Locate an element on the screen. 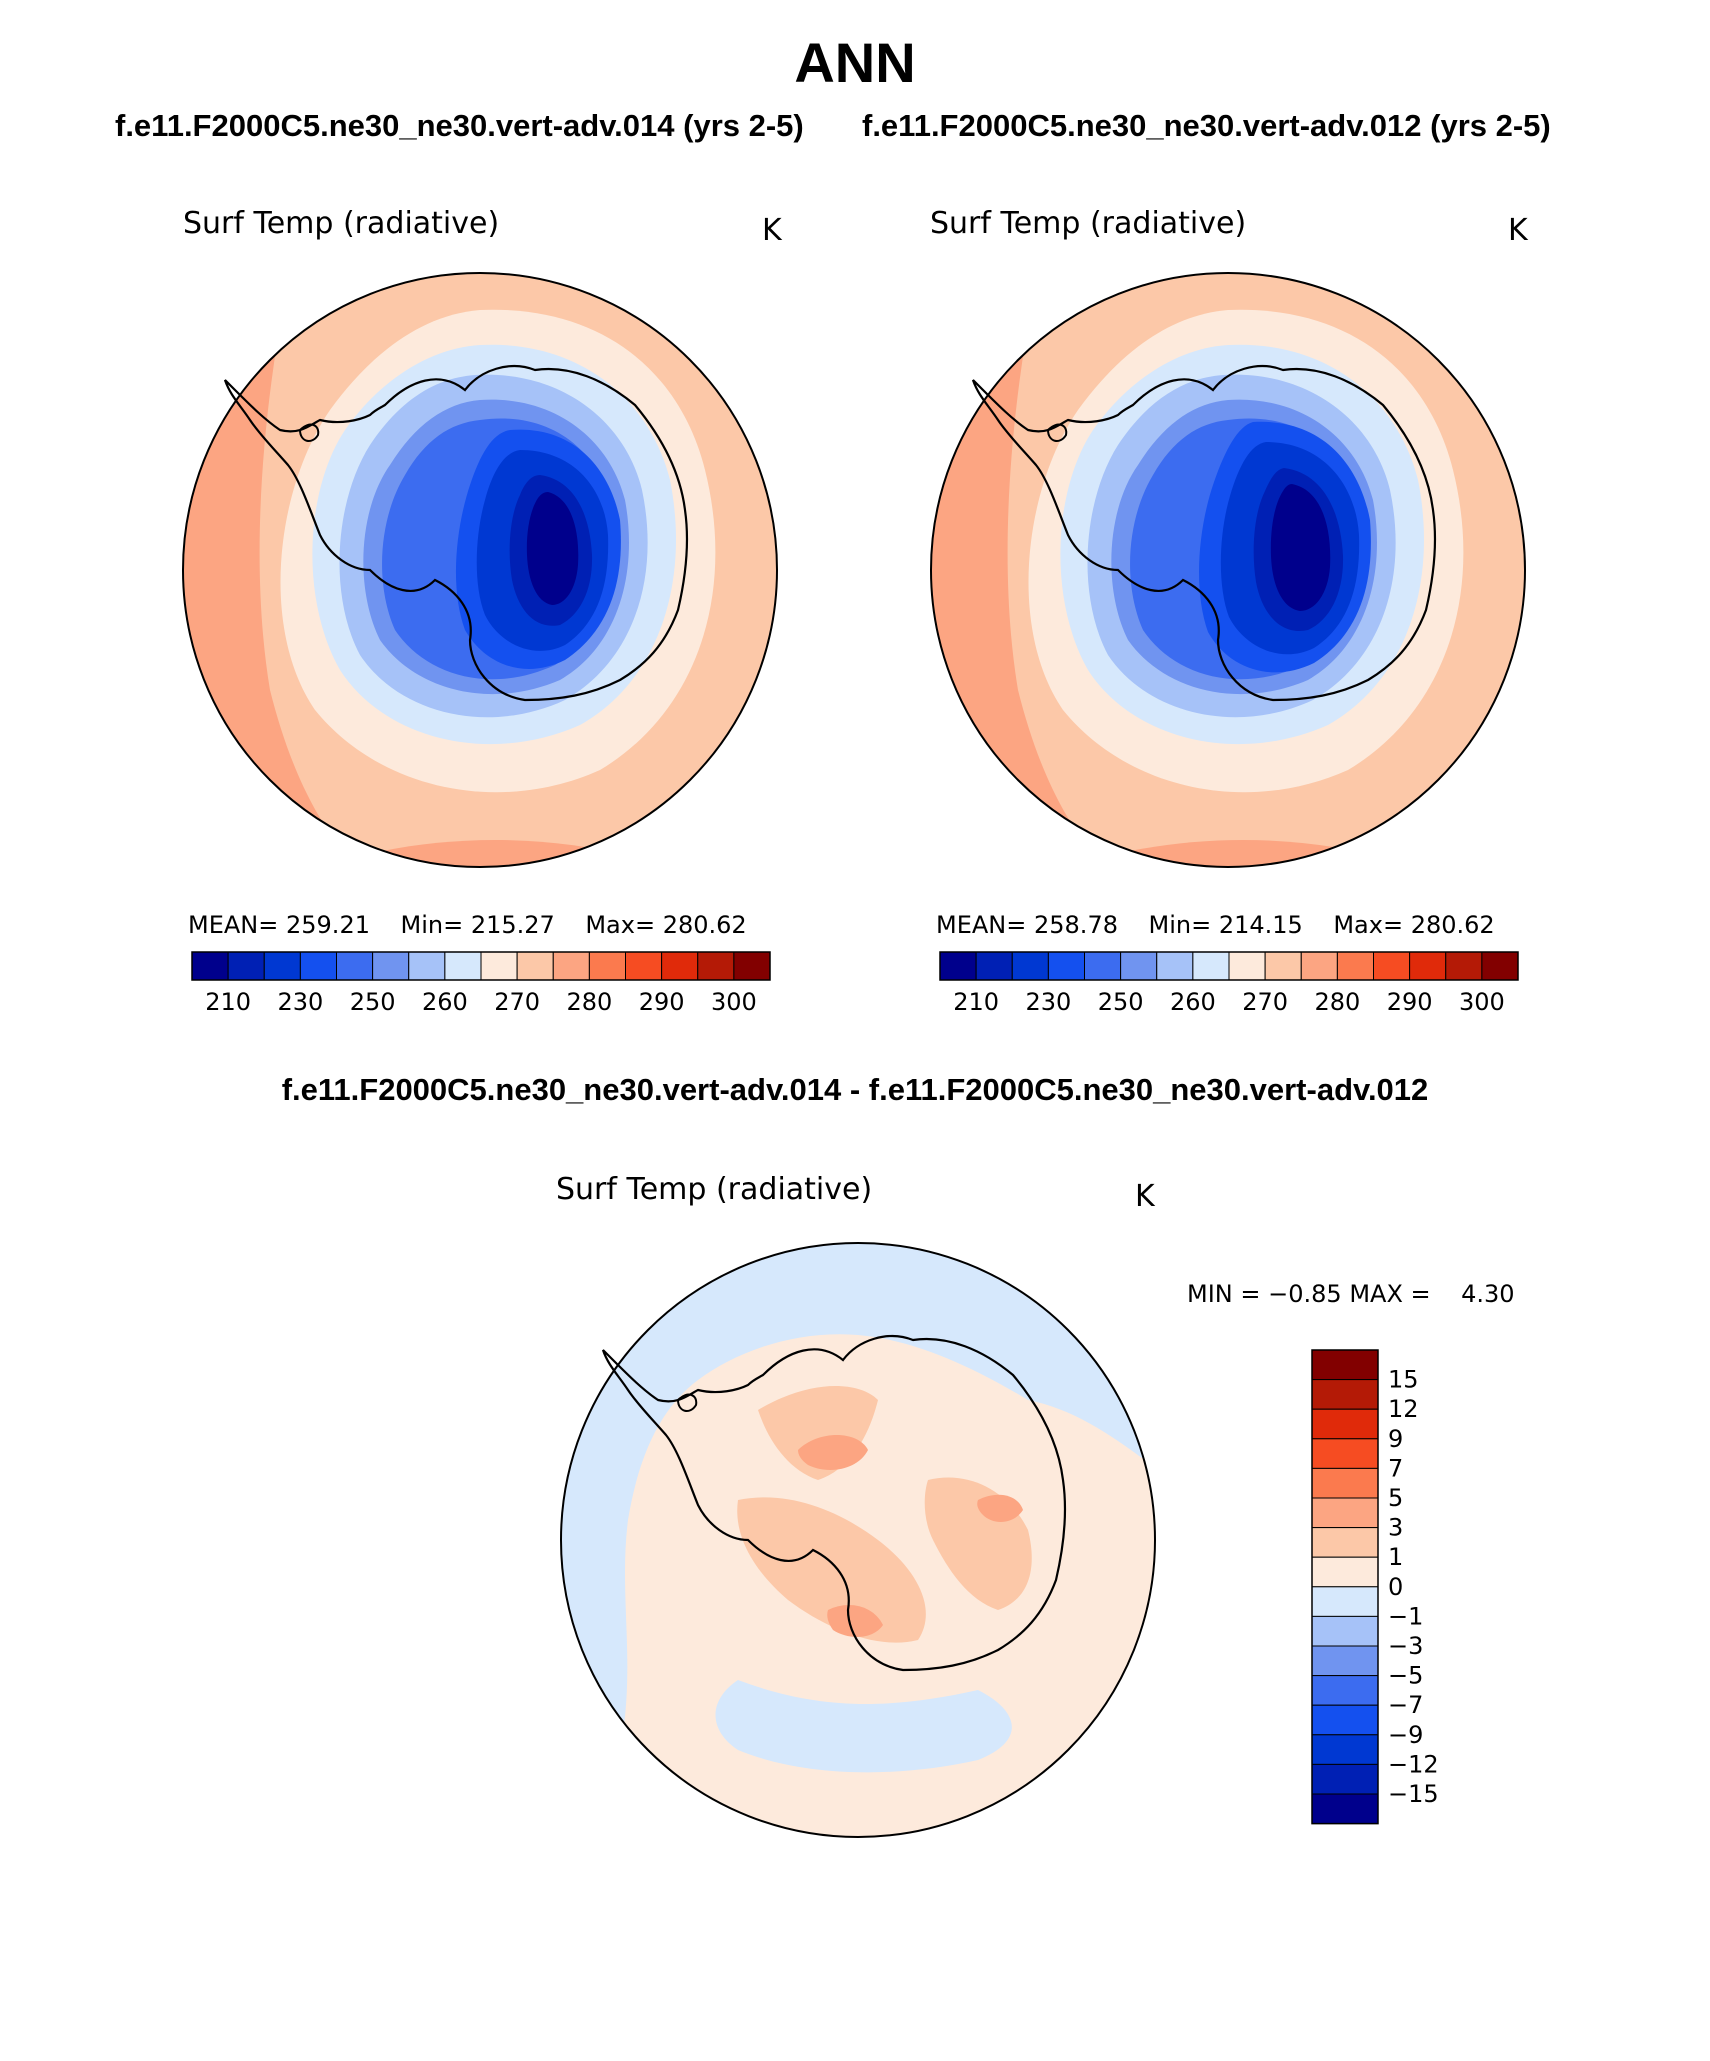 The width and height of the screenshot is (1710, 2061). colorbar-tick-label: −5 is located at coordinates (1405, 1676).